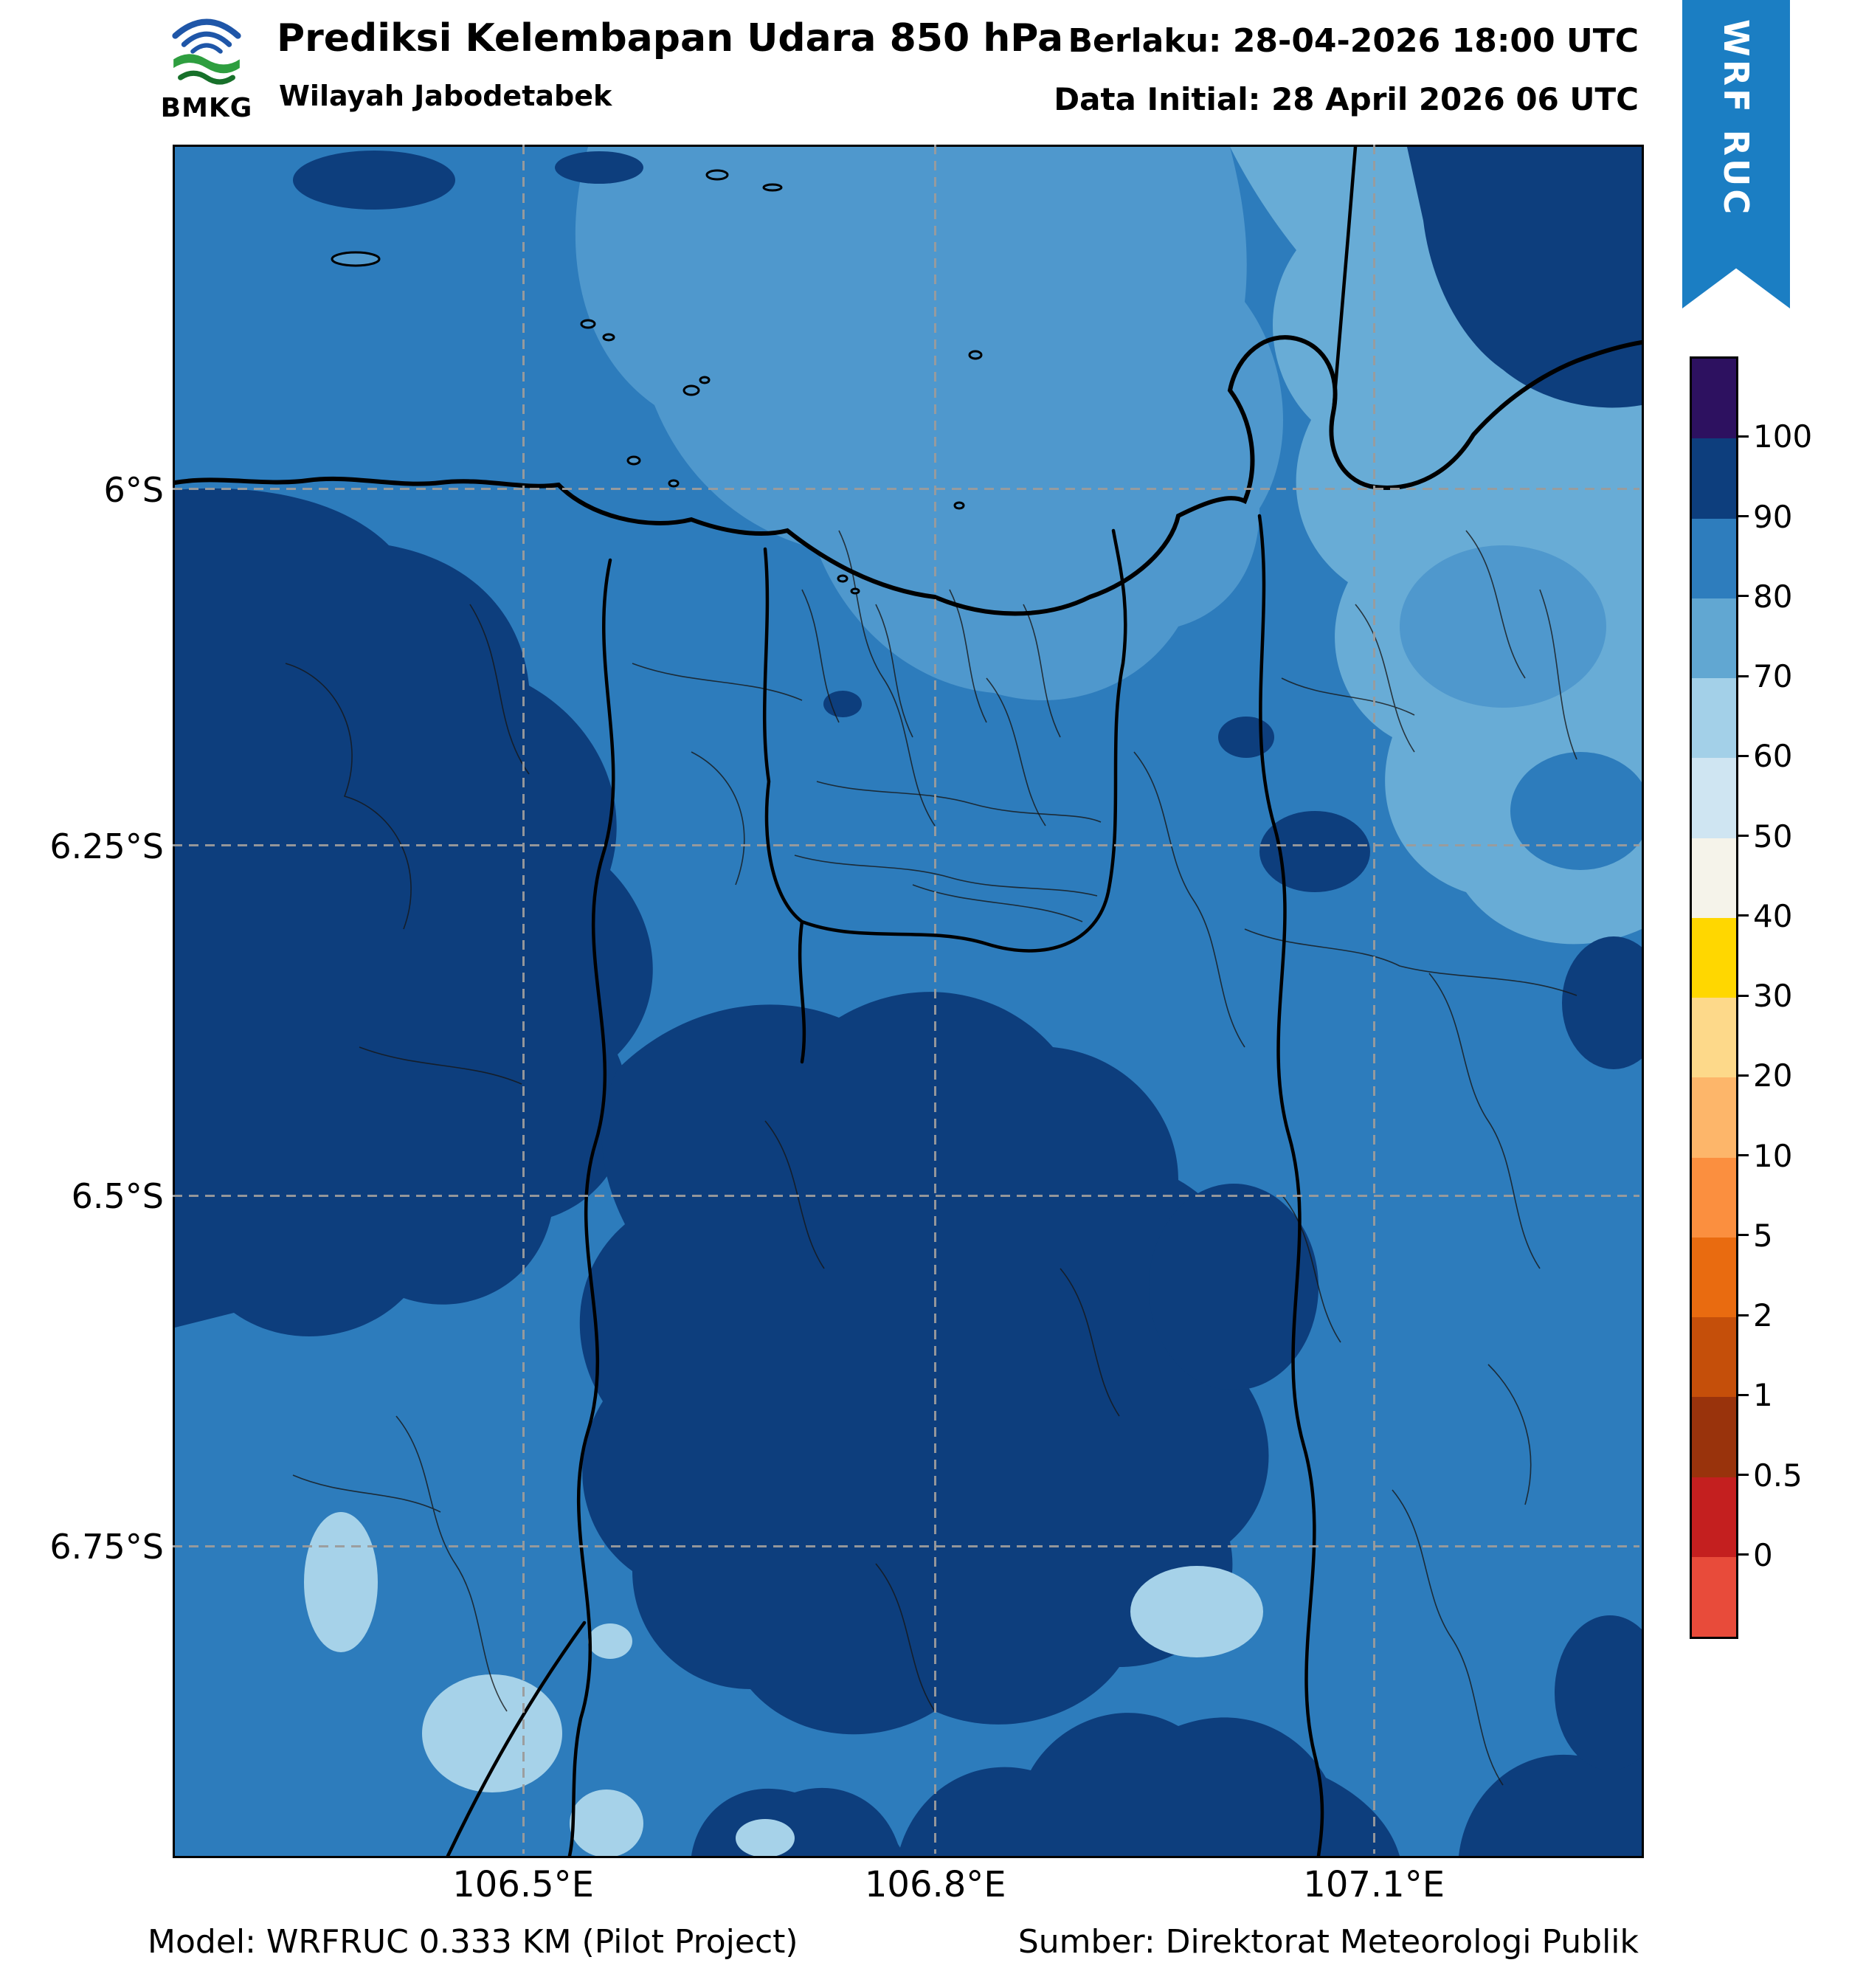  I want to click on colorbar-tick-label: 0, so click(1763, 1555).